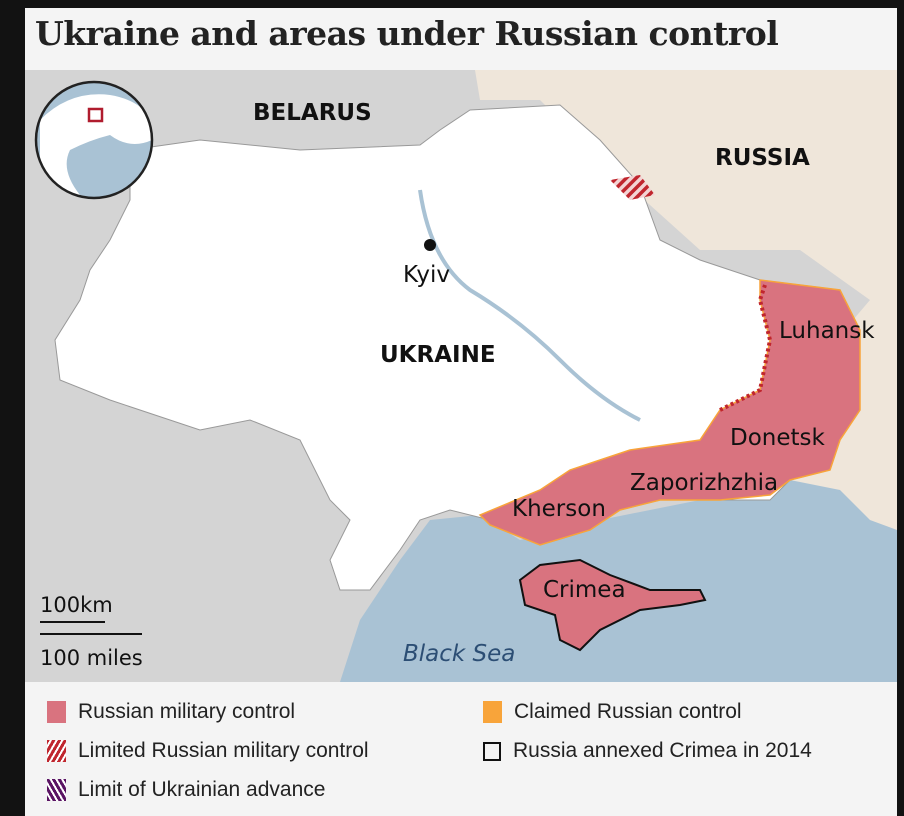 Image resolution: width=904 pixels, height=816 pixels. Describe the element at coordinates (438, 355) in the screenshot. I see `label-ukraine: UKRAINE` at that location.